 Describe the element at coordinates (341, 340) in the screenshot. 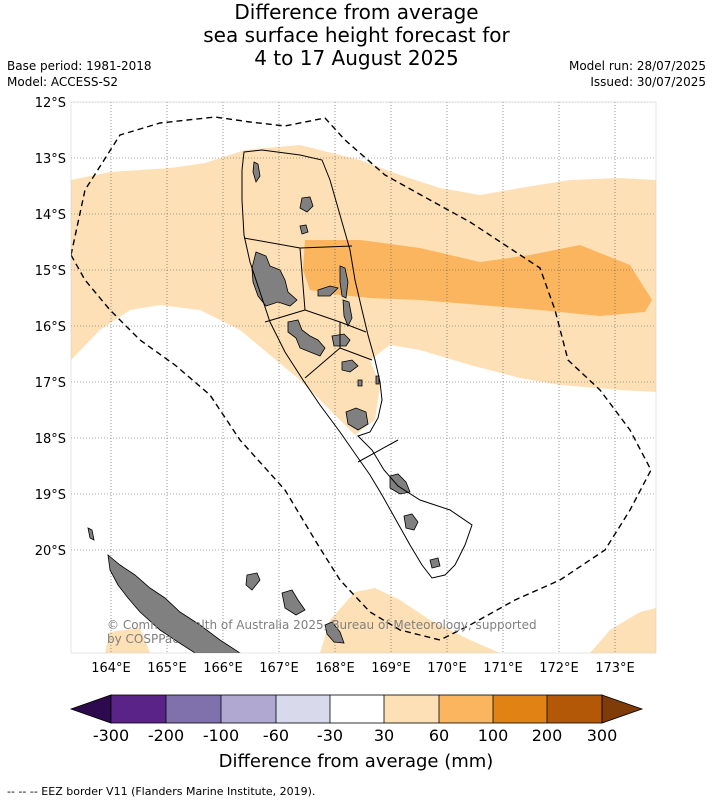

I see `ambrym-island` at that location.